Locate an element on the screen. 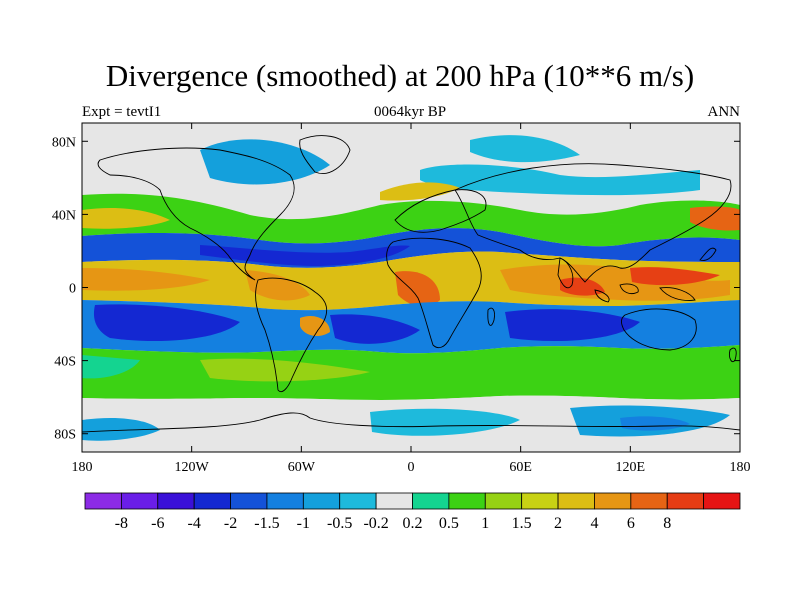  colorbar-label: -6 is located at coordinates (157, 523).